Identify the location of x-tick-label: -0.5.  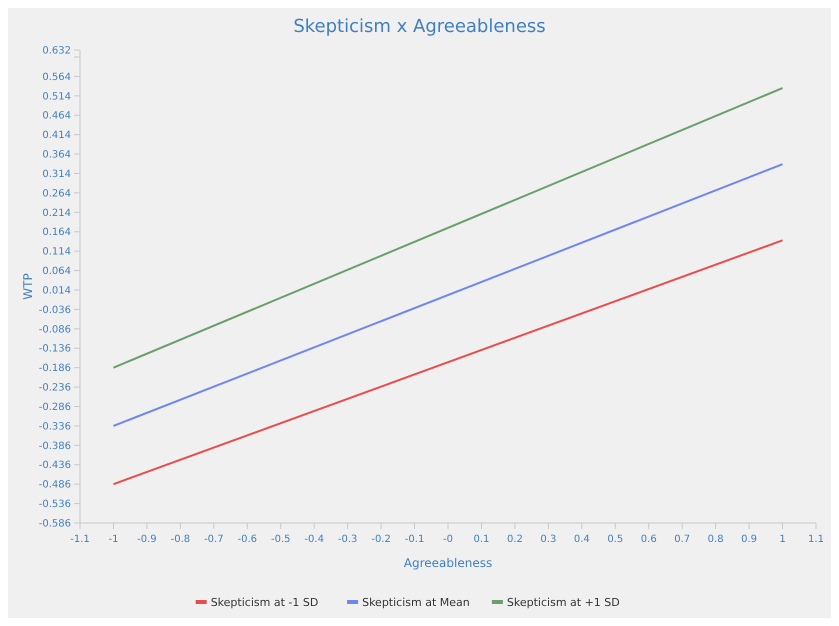
(280, 539).